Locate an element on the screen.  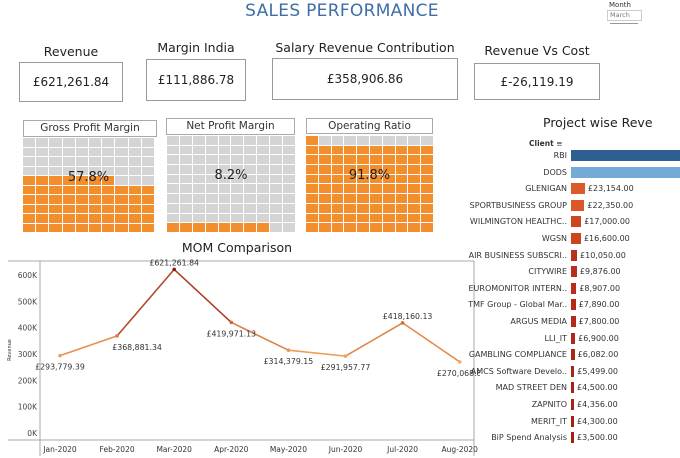
bar-category-label: MERIT_IT is located at coordinates (548, 421).